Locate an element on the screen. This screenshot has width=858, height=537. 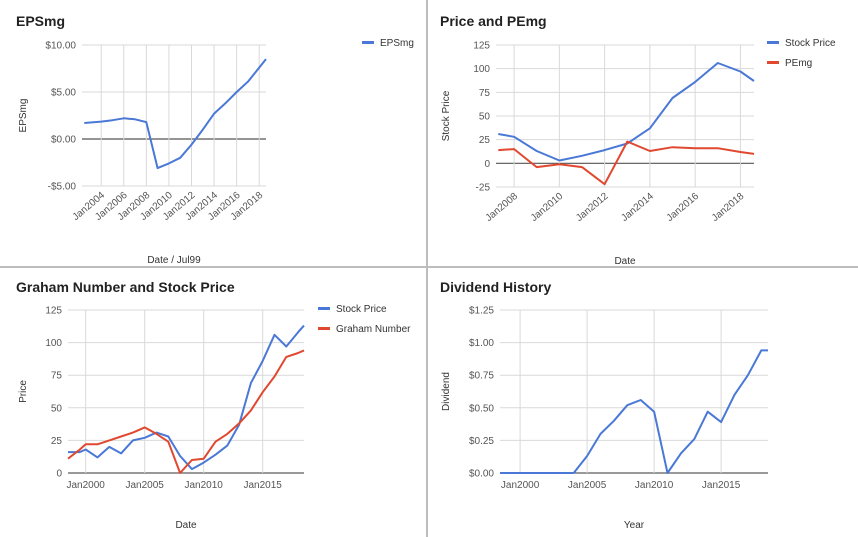
y-tick-label: $0.50 is located at coordinates (481, 408).